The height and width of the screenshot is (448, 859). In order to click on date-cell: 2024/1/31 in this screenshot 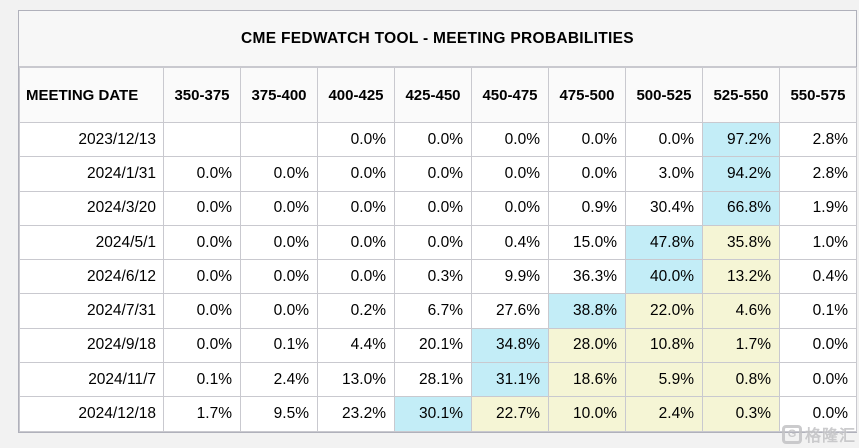, I will do `click(91, 174)`.